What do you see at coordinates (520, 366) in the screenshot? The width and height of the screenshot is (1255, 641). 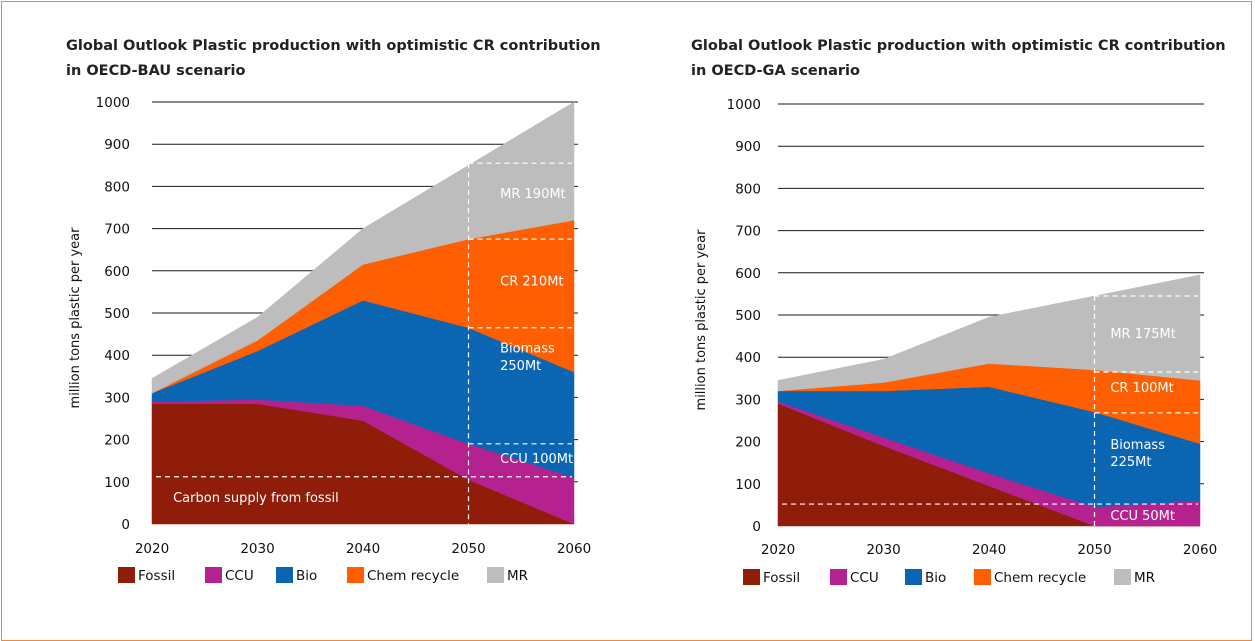 I see `annotation-label: 250Mt` at bounding box center [520, 366].